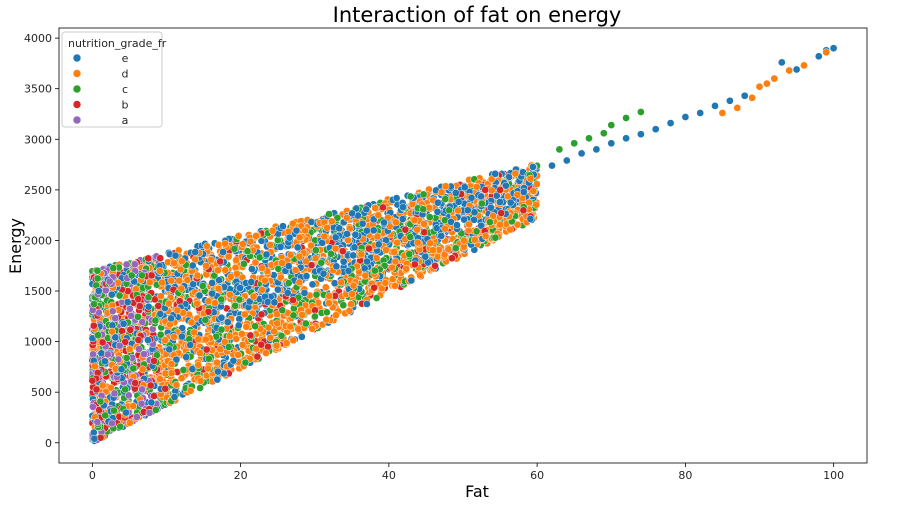 The width and height of the screenshot is (902, 506). Describe the element at coordinates (38, 291) in the screenshot. I see `y-tick-label: 1500` at that location.